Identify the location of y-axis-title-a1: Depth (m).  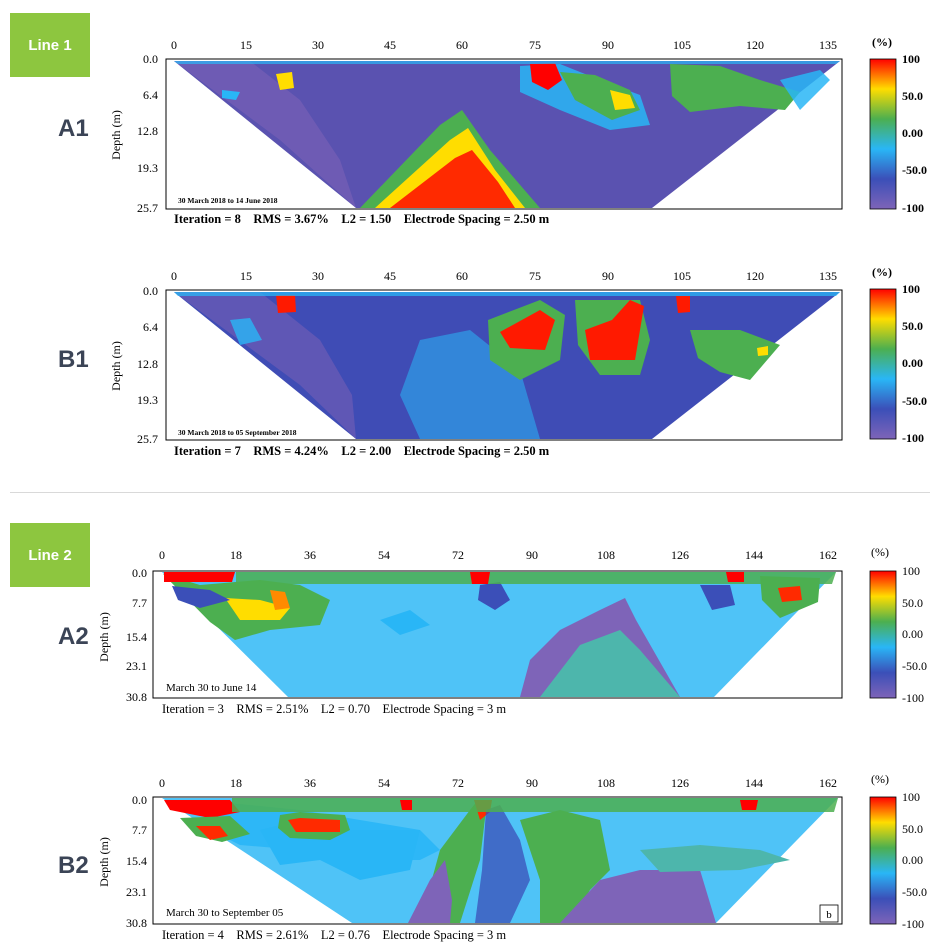
(116, 135).